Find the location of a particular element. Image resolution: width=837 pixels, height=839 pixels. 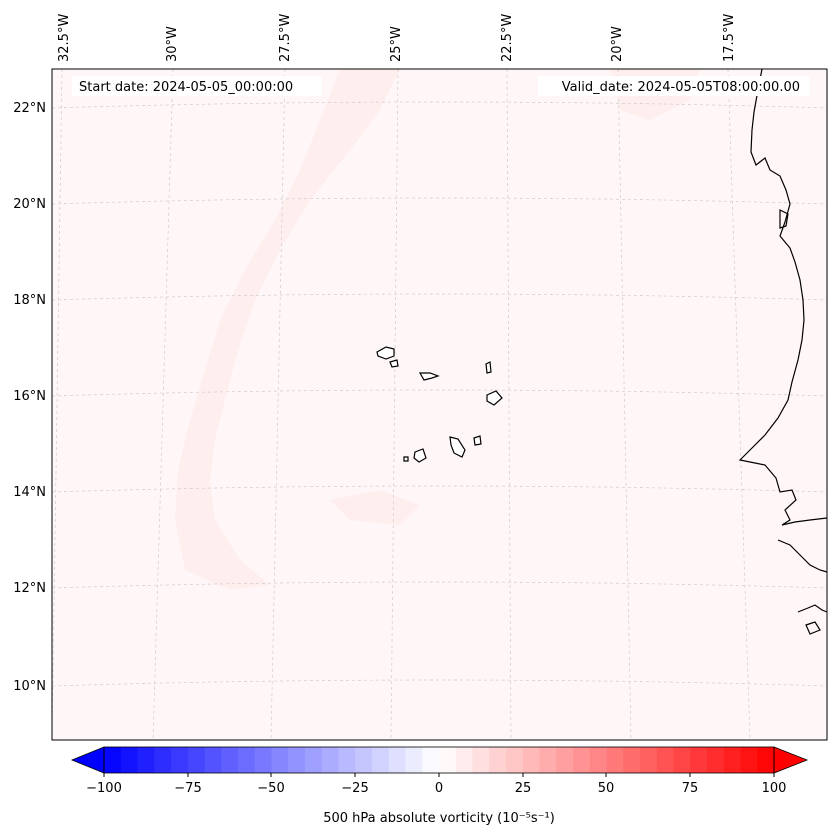

colorbar-label: 500 hPa absolute vorticity (10⁻⁵s⁻¹) is located at coordinates (439, 818).